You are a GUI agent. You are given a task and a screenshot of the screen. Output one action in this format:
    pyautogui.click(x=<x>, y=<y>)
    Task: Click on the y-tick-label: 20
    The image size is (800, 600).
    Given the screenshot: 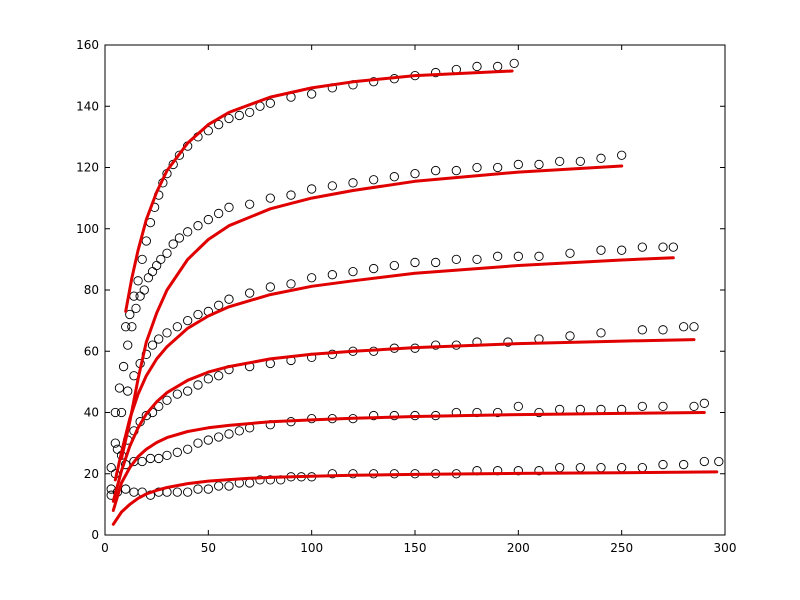 What is the action you would take?
    pyautogui.click(x=91, y=474)
    